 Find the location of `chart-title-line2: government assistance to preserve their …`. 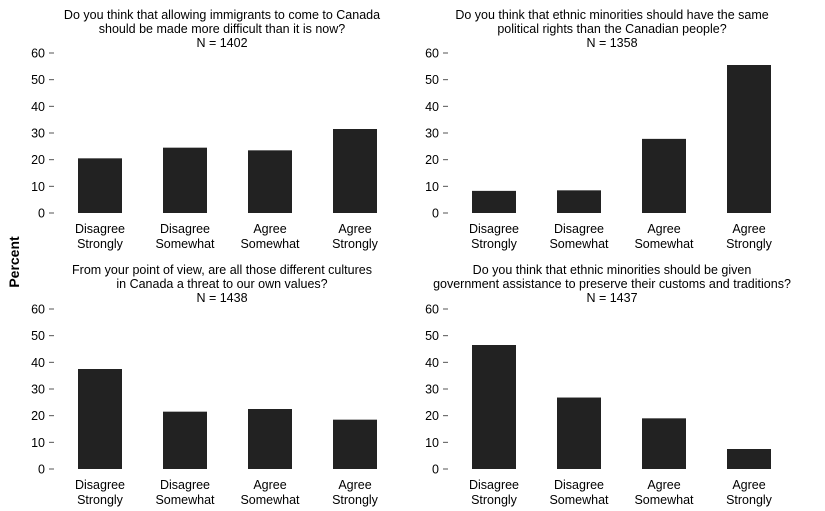

chart-title-line2: government assistance to preserve their … is located at coordinates (612, 284).